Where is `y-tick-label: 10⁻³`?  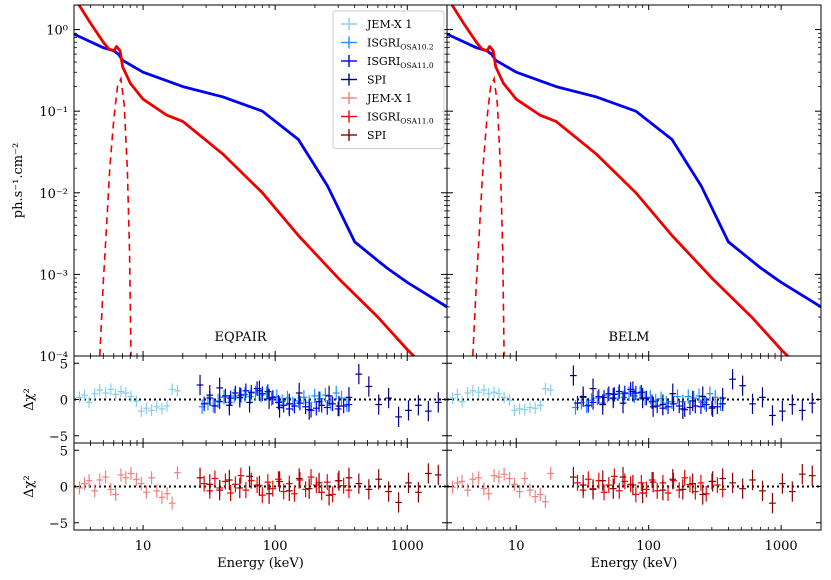
y-tick-label: 10⁻³ is located at coordinates (53, 275).